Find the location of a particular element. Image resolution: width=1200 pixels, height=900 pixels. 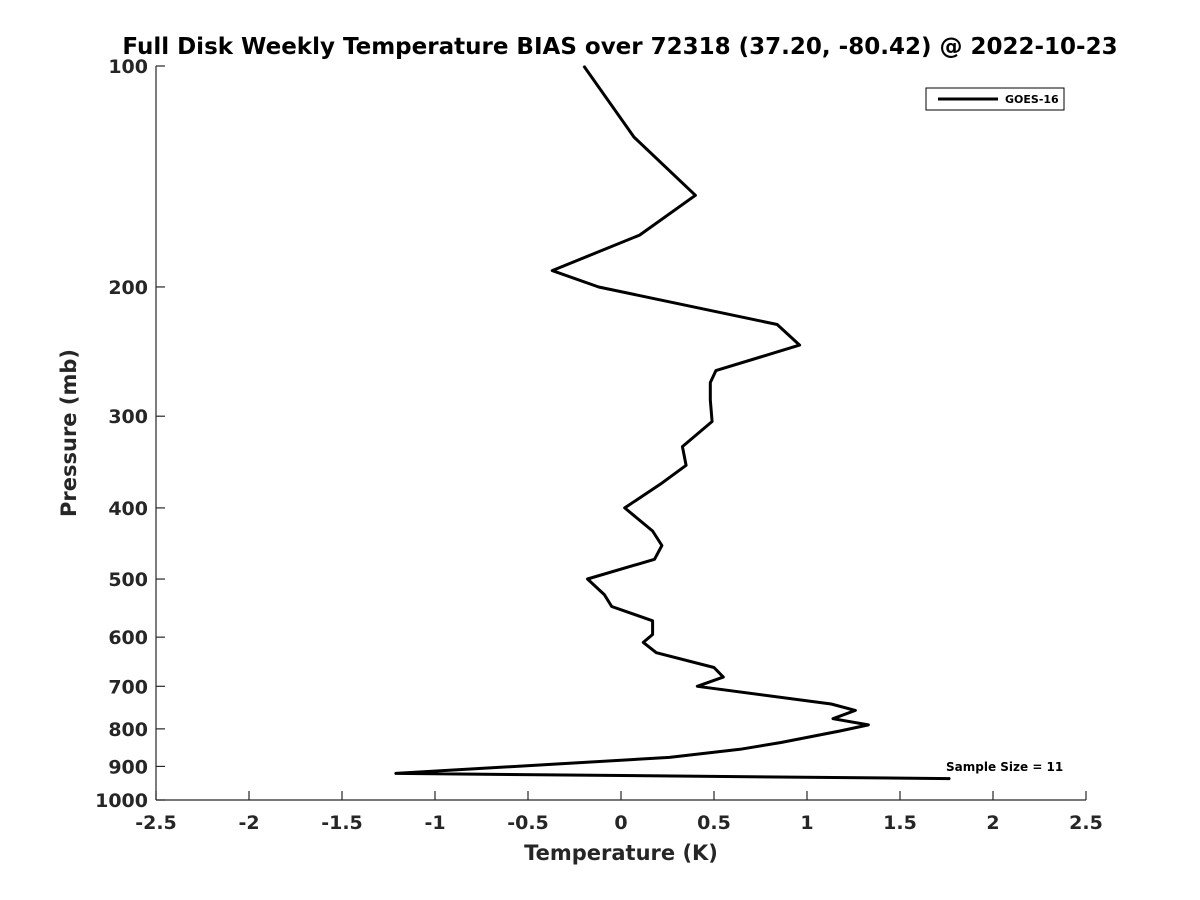

x-tick-label: -0.5 is located at coordinates (528, 823).